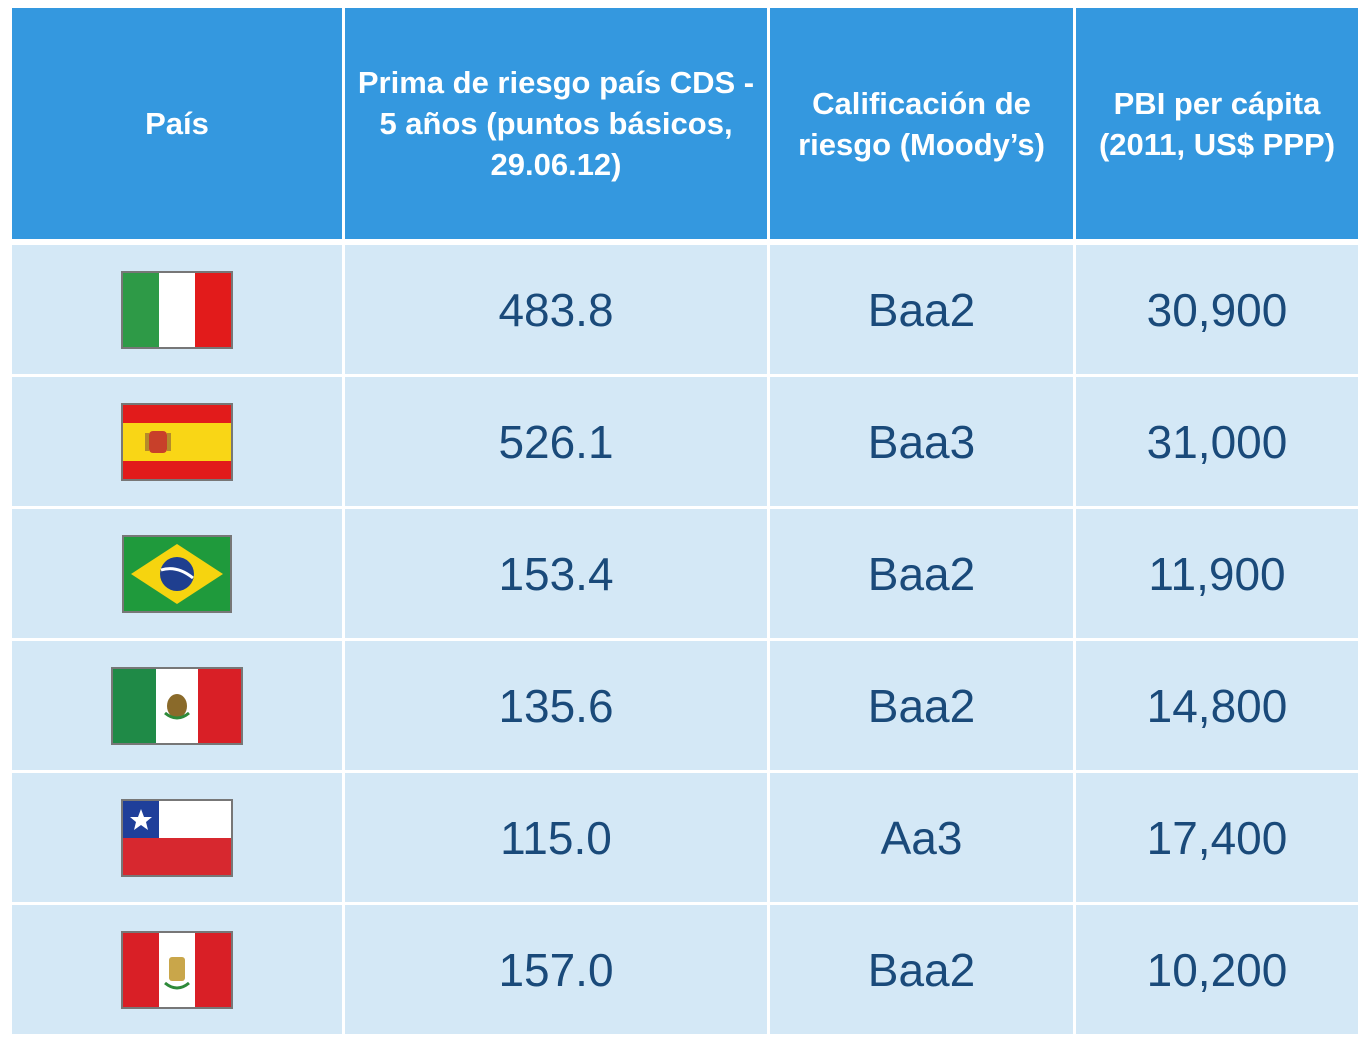  I want to click on cell: 31,000, so click(1217, 441).